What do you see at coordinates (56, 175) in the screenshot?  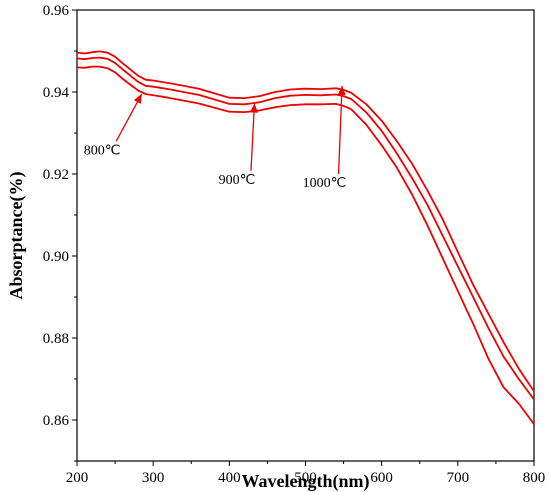 I see `y-tick-label: 0.92` at bounding box center [56, 175].